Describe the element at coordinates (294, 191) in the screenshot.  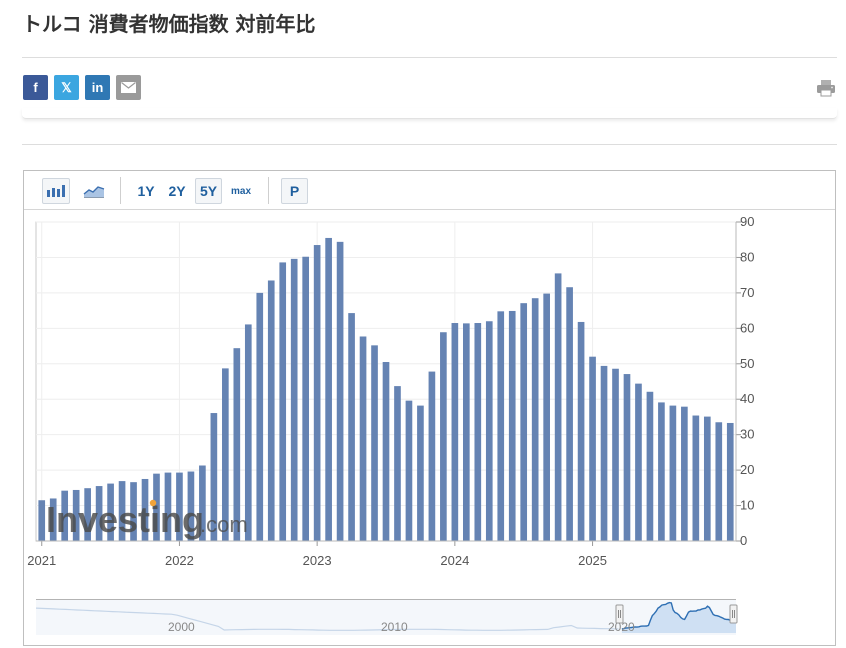
I see `p-button: P` at that location.